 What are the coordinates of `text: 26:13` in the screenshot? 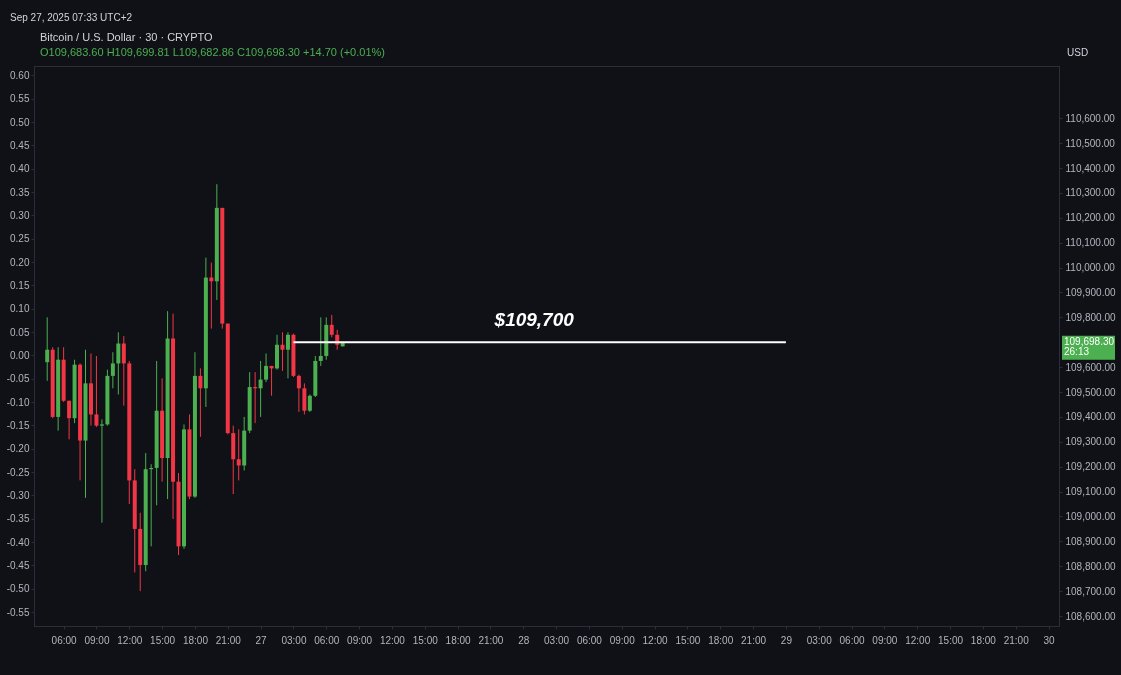 It's located at (1077, 351).